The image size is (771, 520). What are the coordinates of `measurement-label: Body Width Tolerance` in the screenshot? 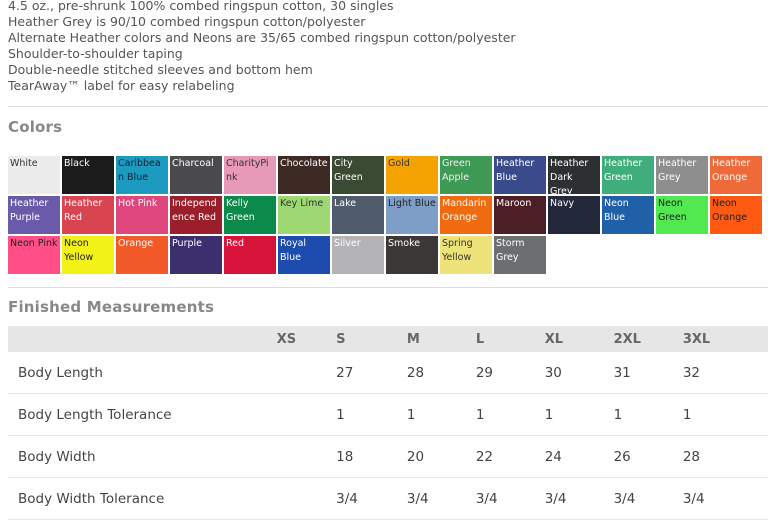 It's located at (142, 498).